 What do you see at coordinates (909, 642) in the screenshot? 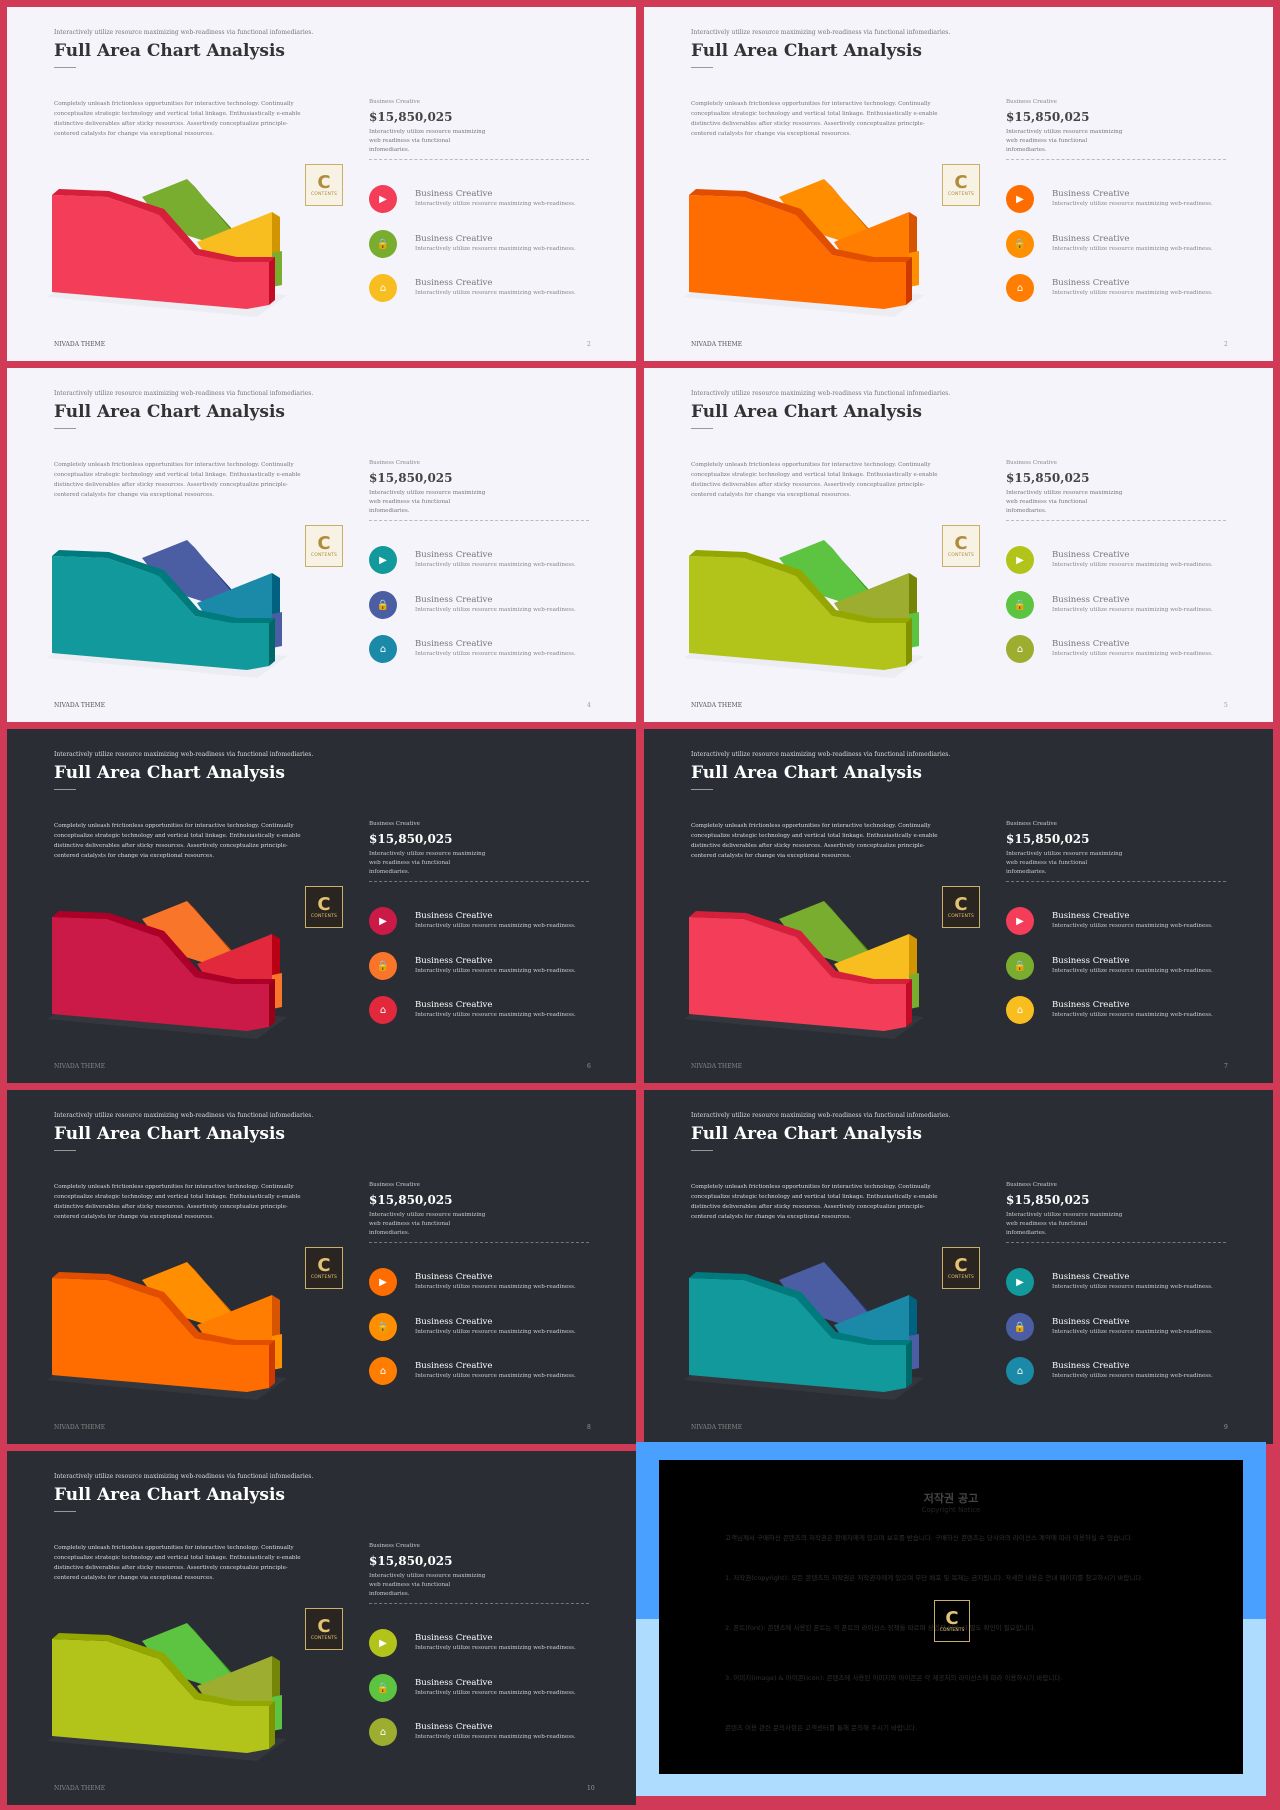
I see `series-front-side` at bounding box center [909, 642].